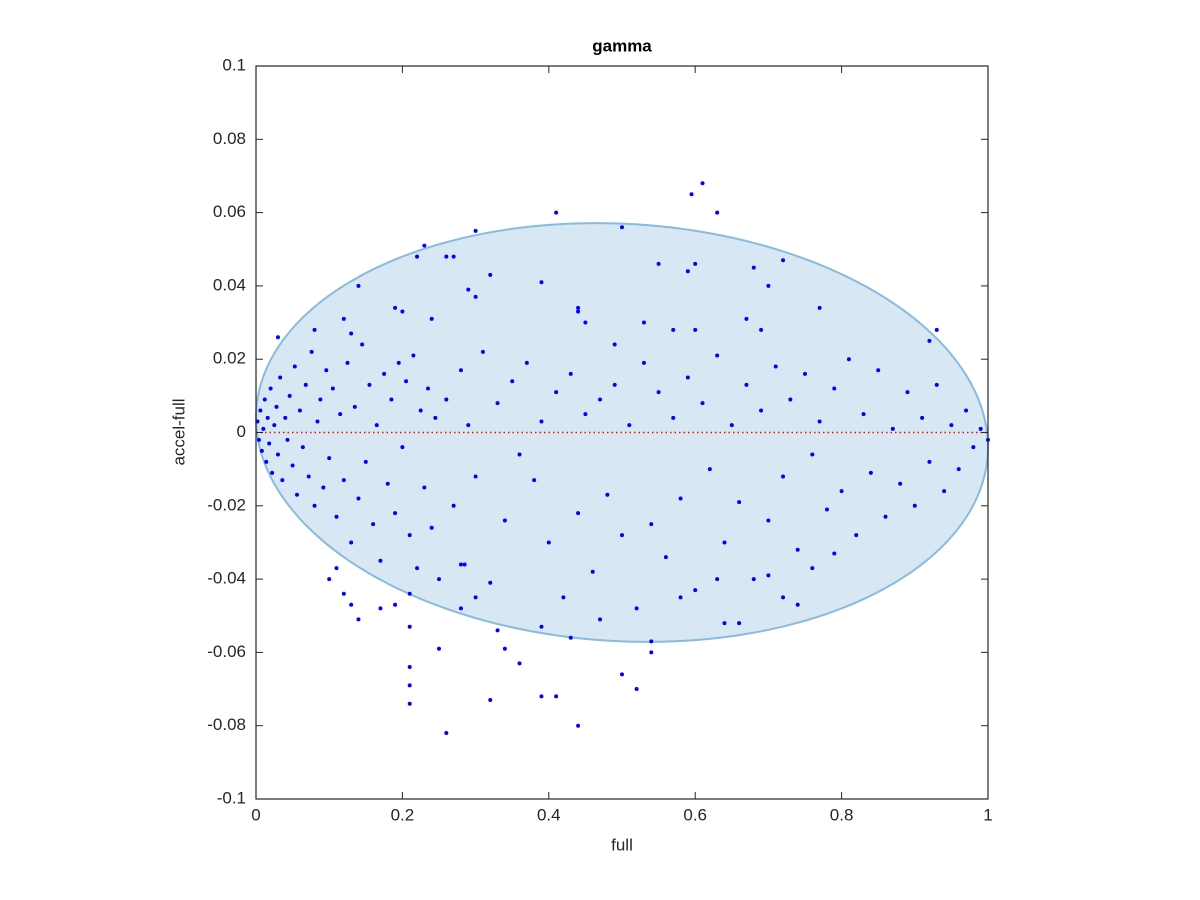  I want to click on y-tick-label: -0.02, so click(226, 504).